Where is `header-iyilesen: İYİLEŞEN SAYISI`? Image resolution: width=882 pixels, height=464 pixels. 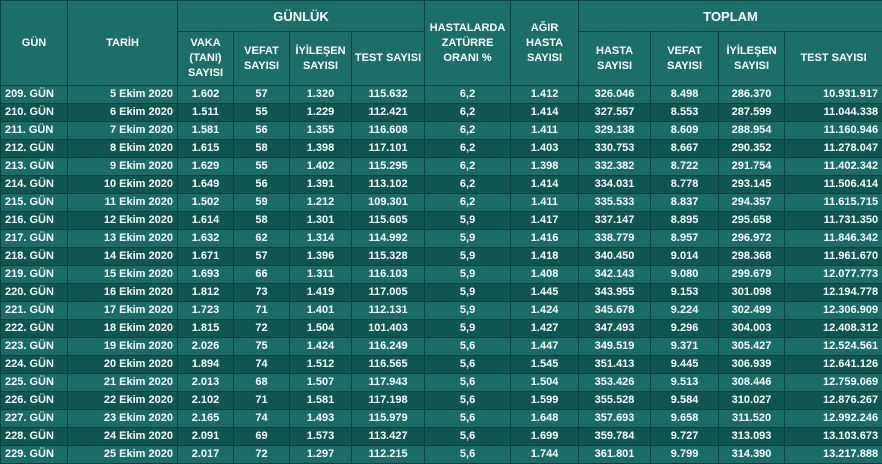
header-iyilesen: İYİLEŞEN SAYISI is located at coordinates (321, 59).